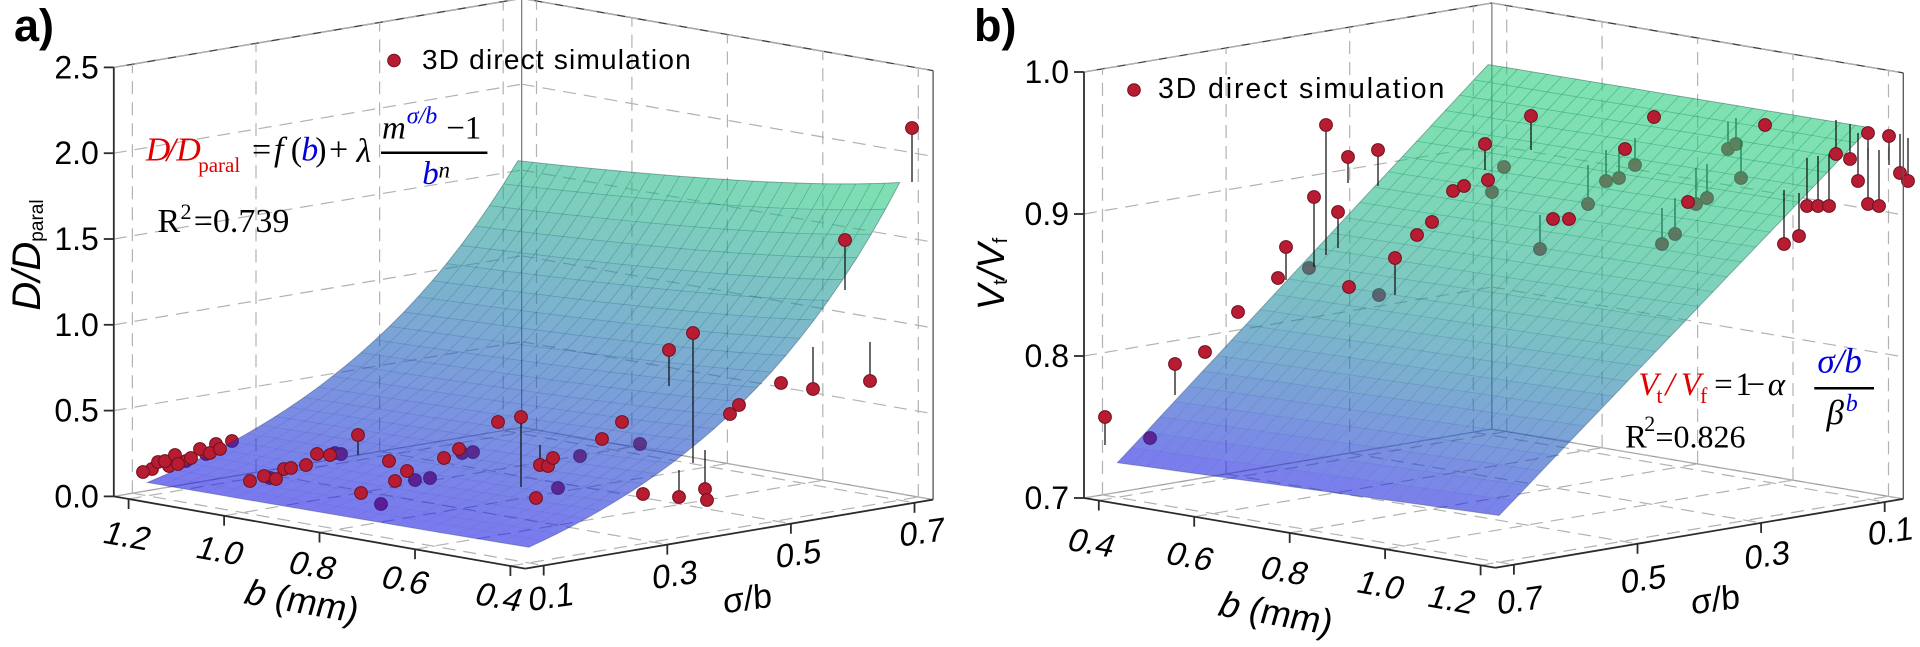  I want to click on svg-text: 2.0, so click(76, 153).